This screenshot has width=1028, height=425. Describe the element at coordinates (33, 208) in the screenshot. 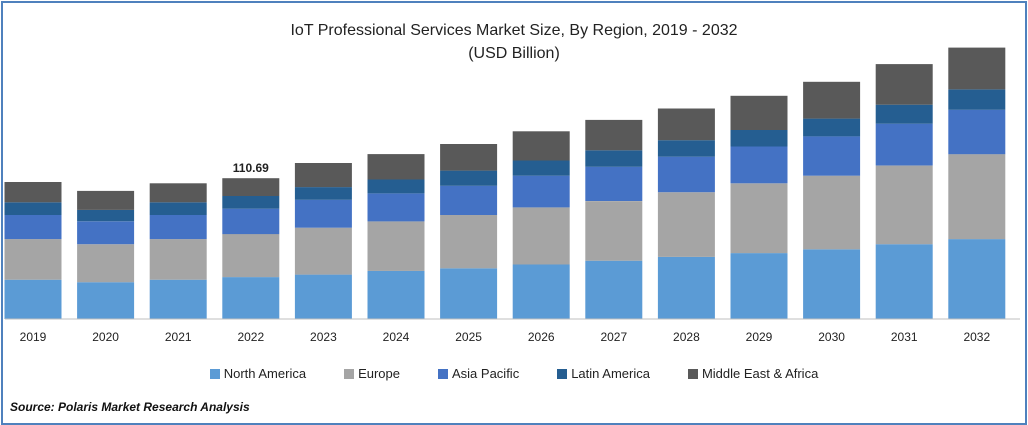

I see `bar-2019-latin-america` at that location.